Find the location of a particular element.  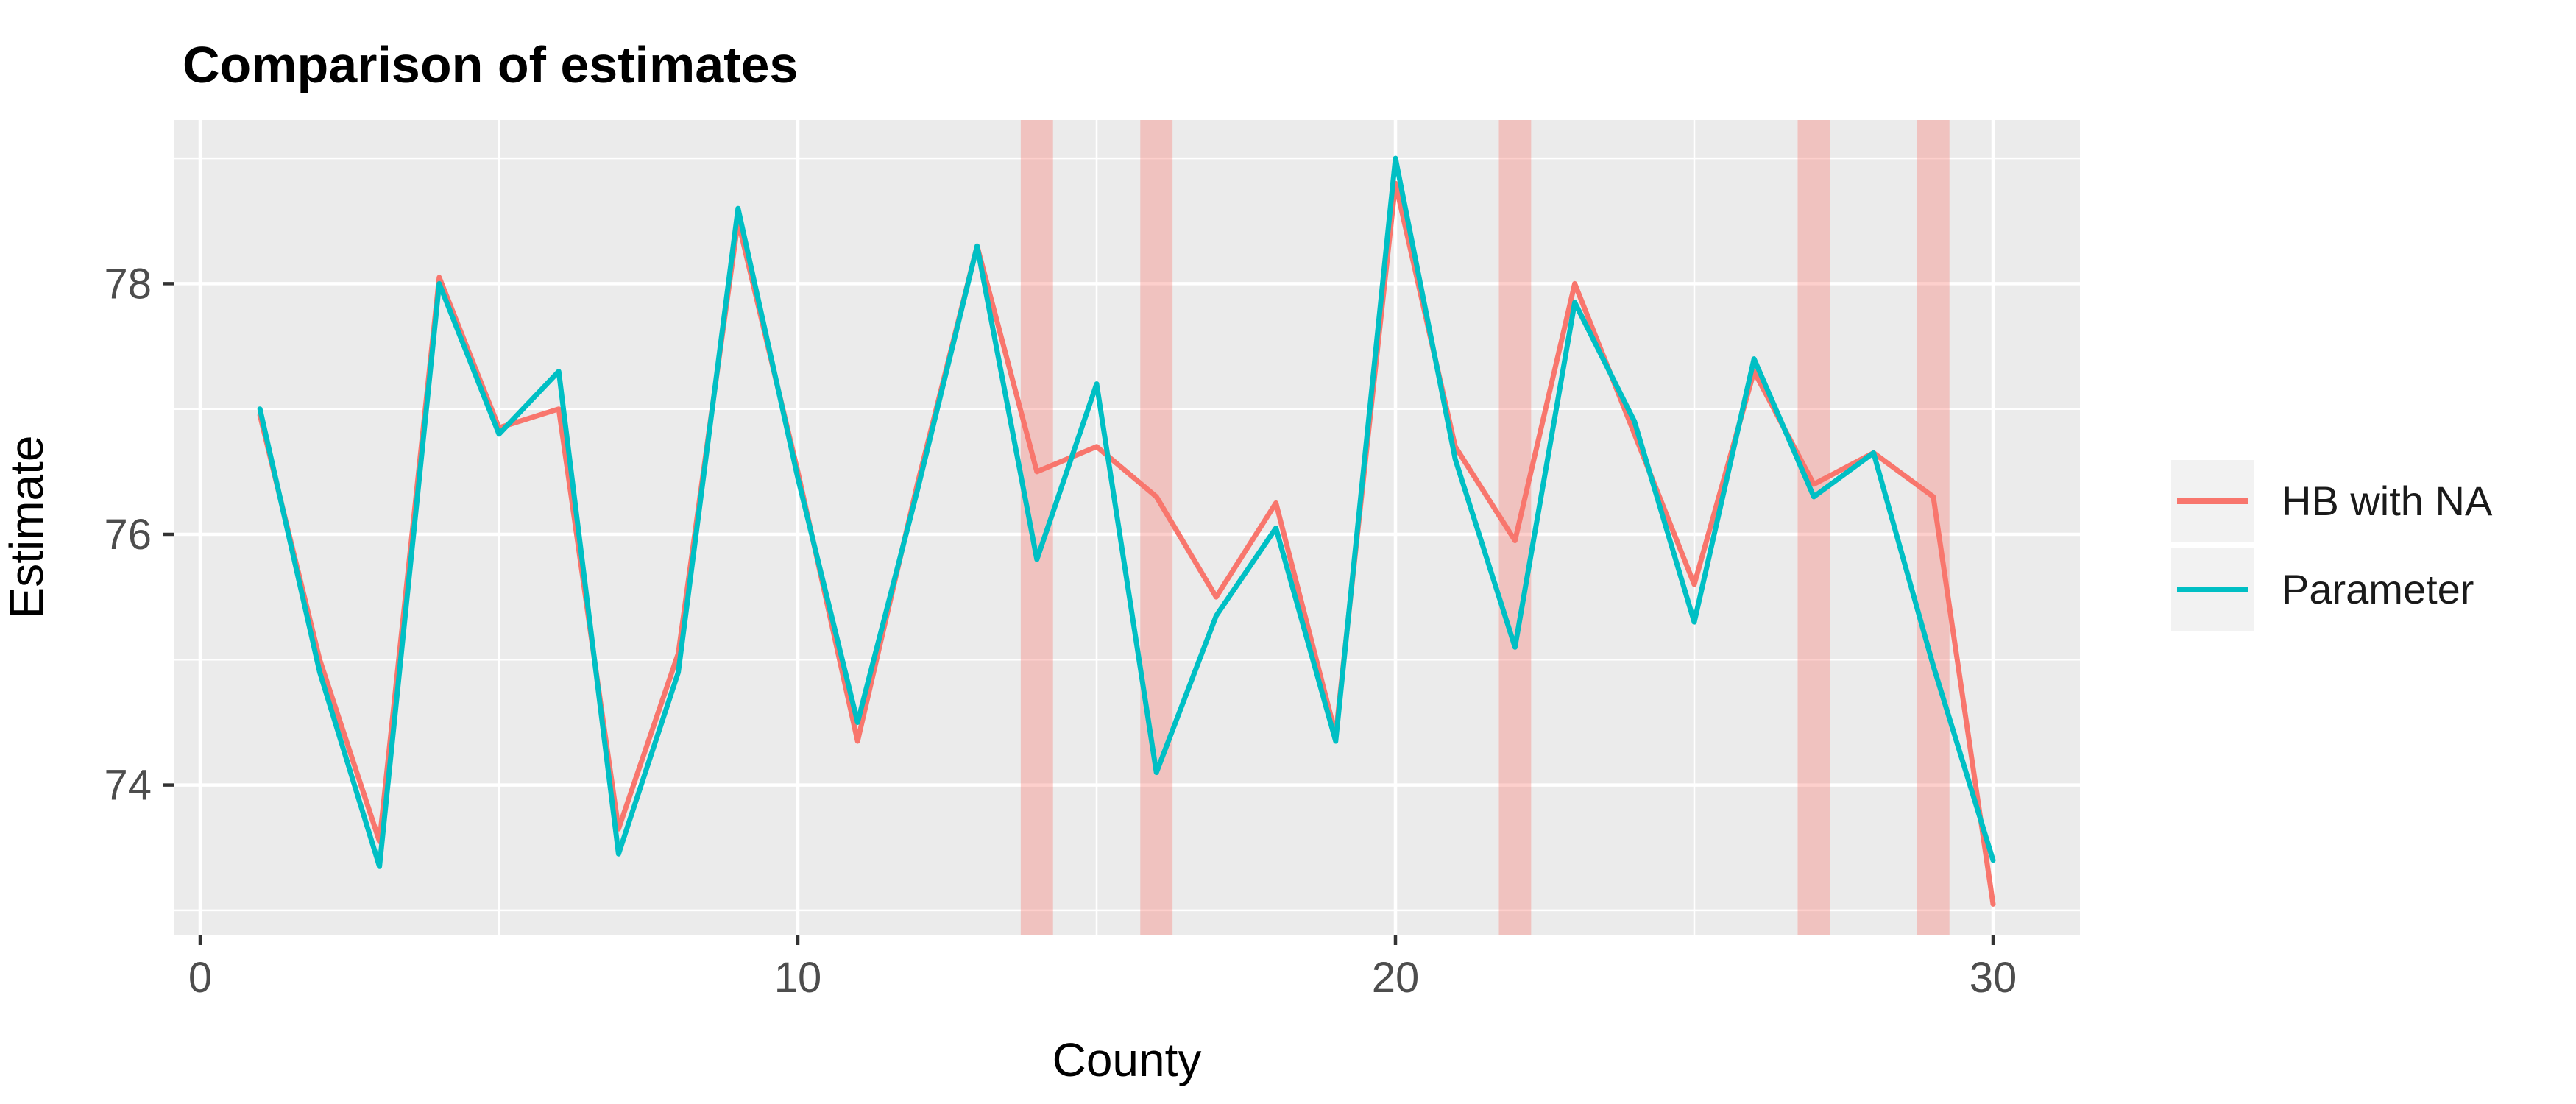

legend-label-parameter: Parameter is located at coordinates (2378, 589).